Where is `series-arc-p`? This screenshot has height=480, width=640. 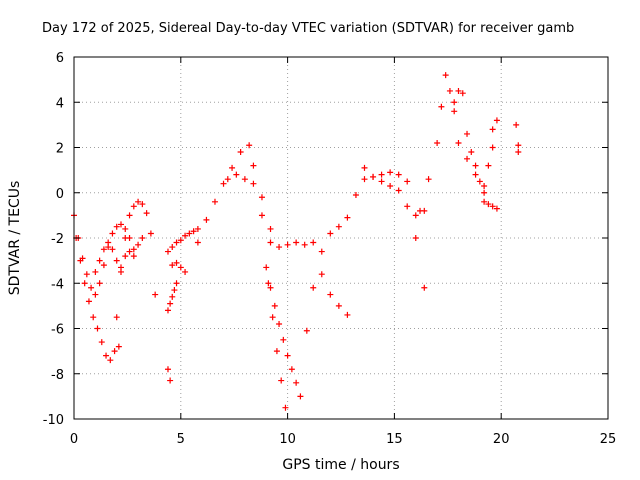 series-arc-p is located at coordinates (456, 143).